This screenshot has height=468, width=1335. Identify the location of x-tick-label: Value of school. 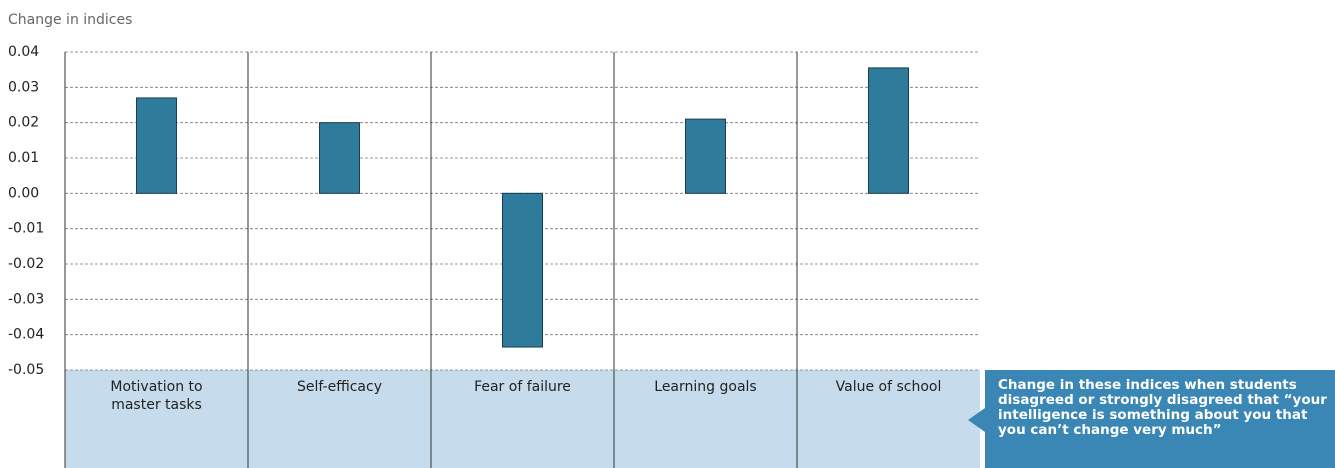
(888, 387).